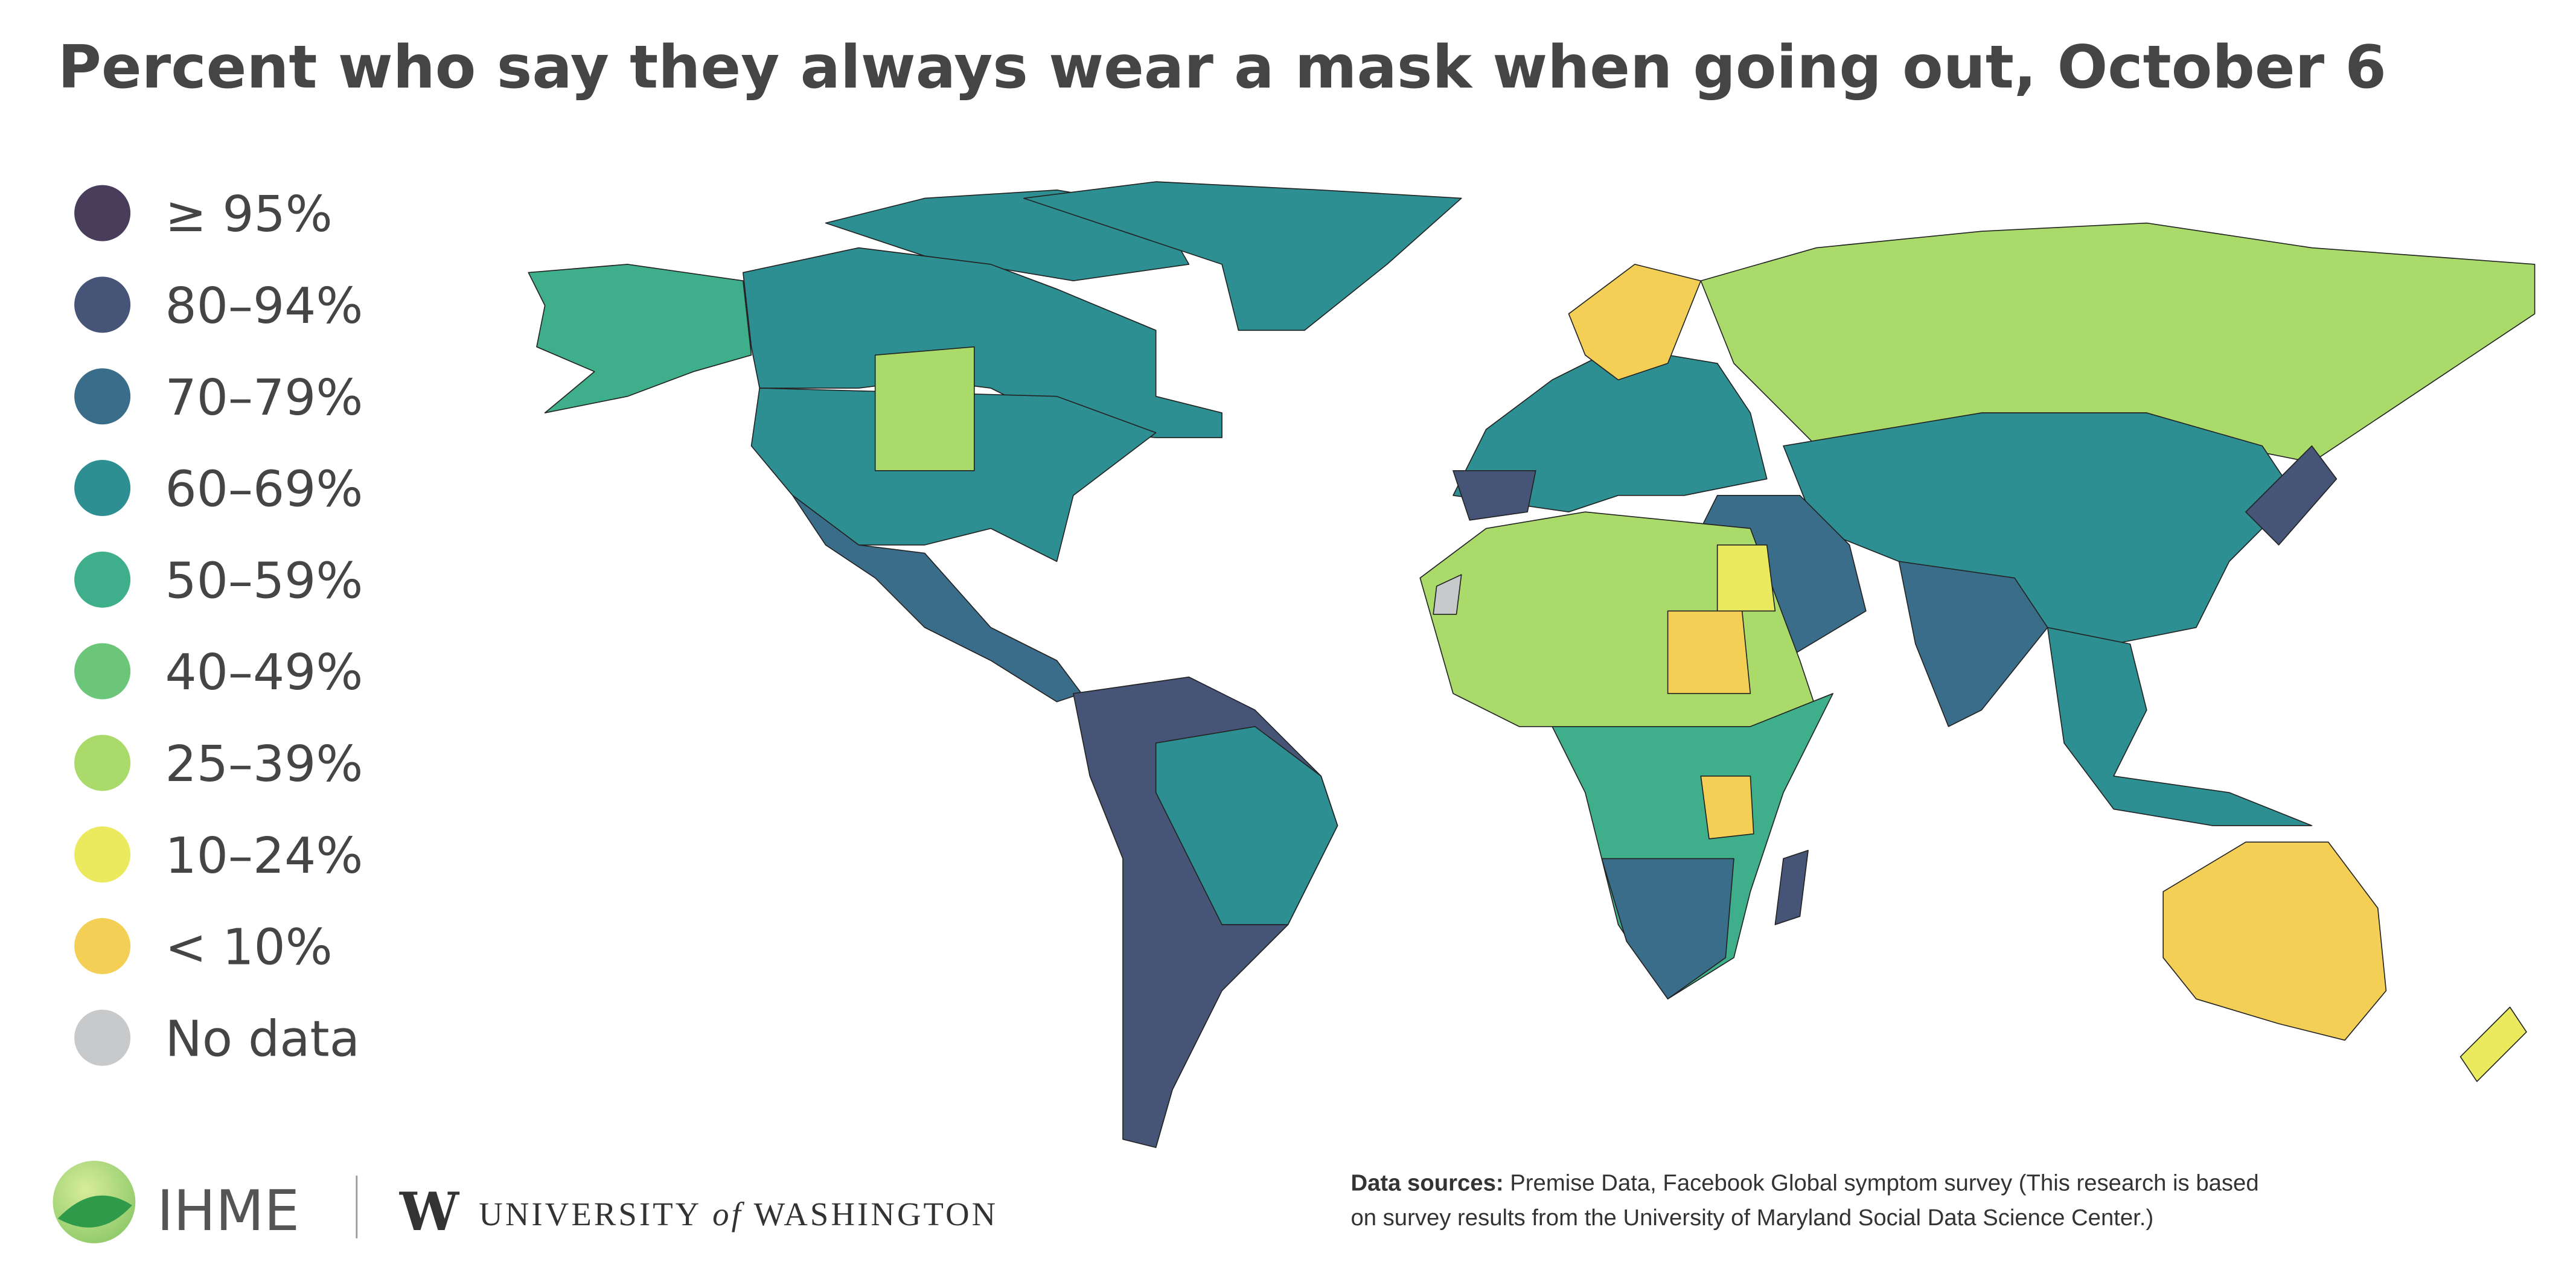 The height and width of the screenshot is (1288, 2576). Describe the element at coordinates (263, 1039) in the screenshot. I see `legend-label: No data` at that location.